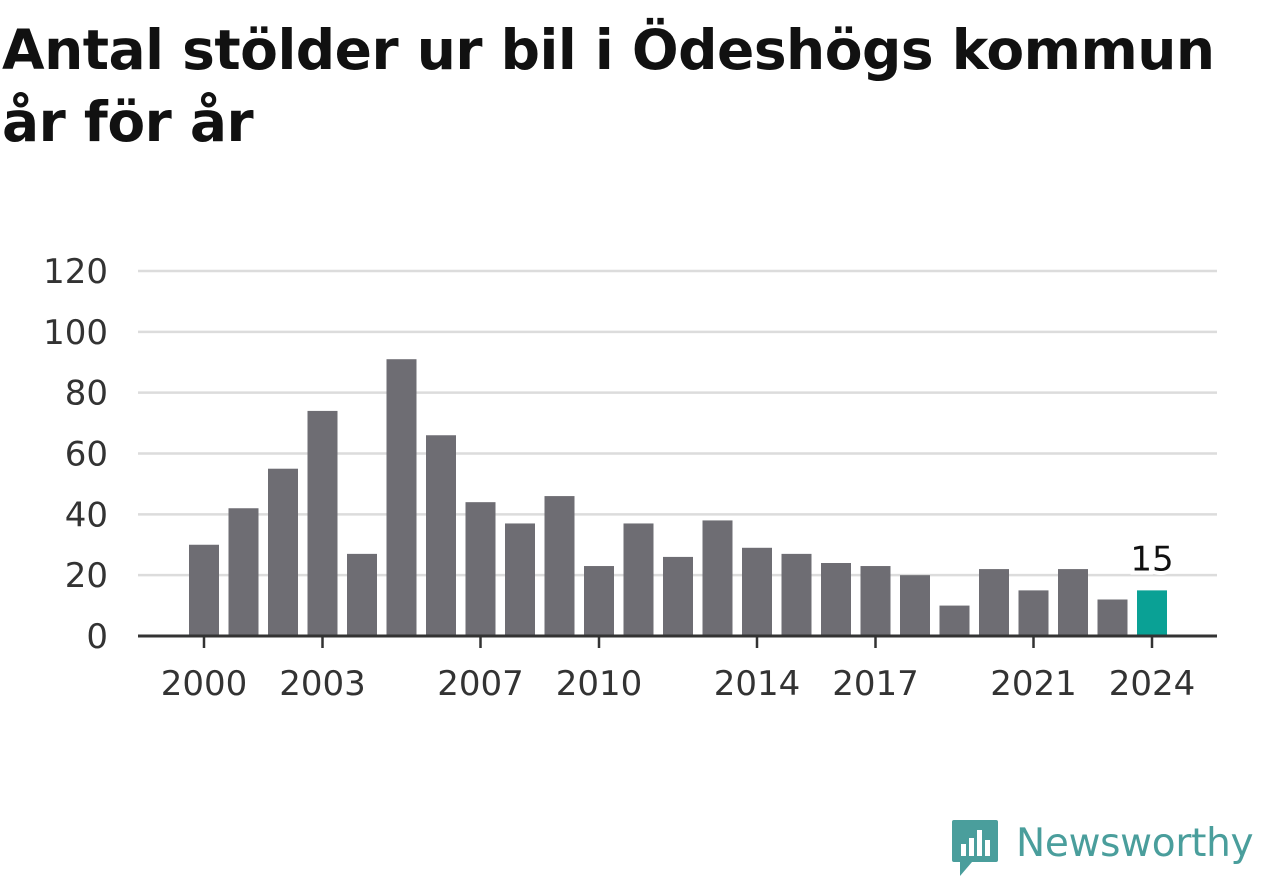 The width and height of the screenshot is (1262, 880). What do you see at coordinates (757, 684) in the screenshot?
I see `x-tick-label: 2014` at bounding box center [757, 684].